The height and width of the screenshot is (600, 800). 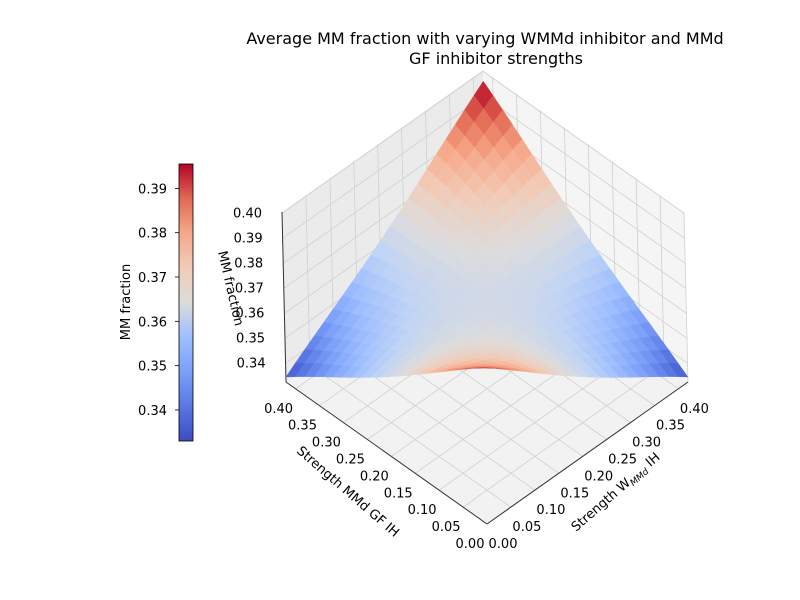 What do you see at coordinates (152, 278) in the screenshot?
I see `colorbar-tick-label: 0.37` at bounding box center [152, 278].